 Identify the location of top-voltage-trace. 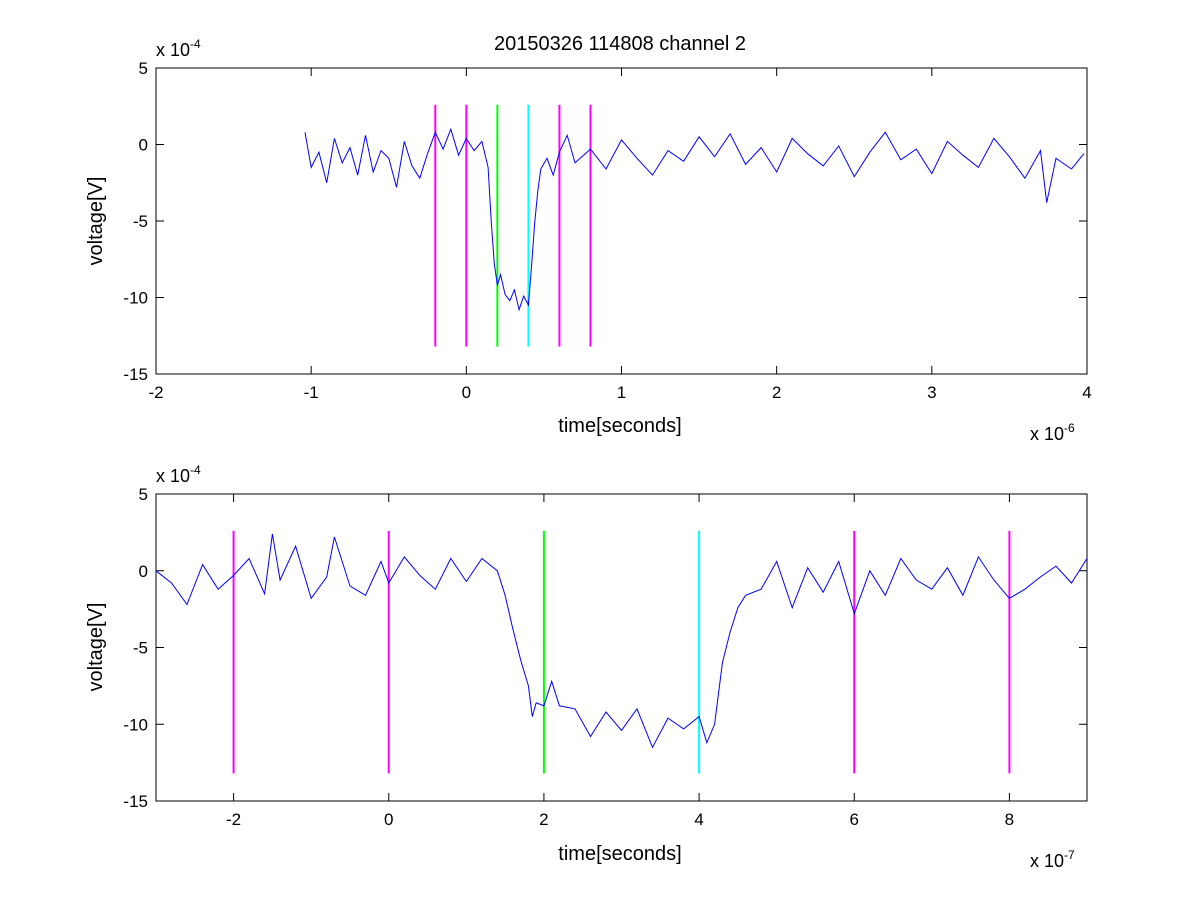
(694, 219).